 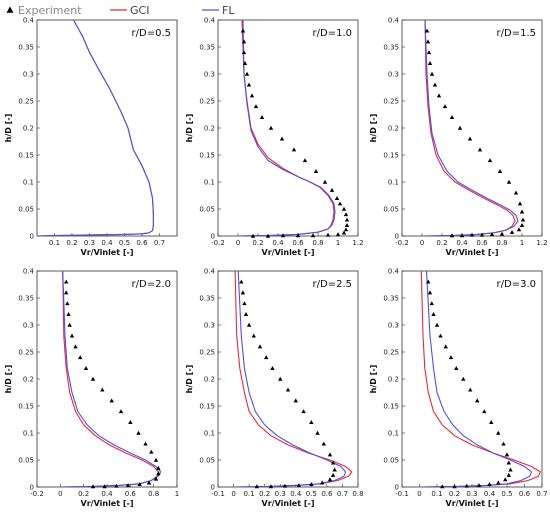 I want to click on x-tick-label: 1, so click(x=338, y=243).